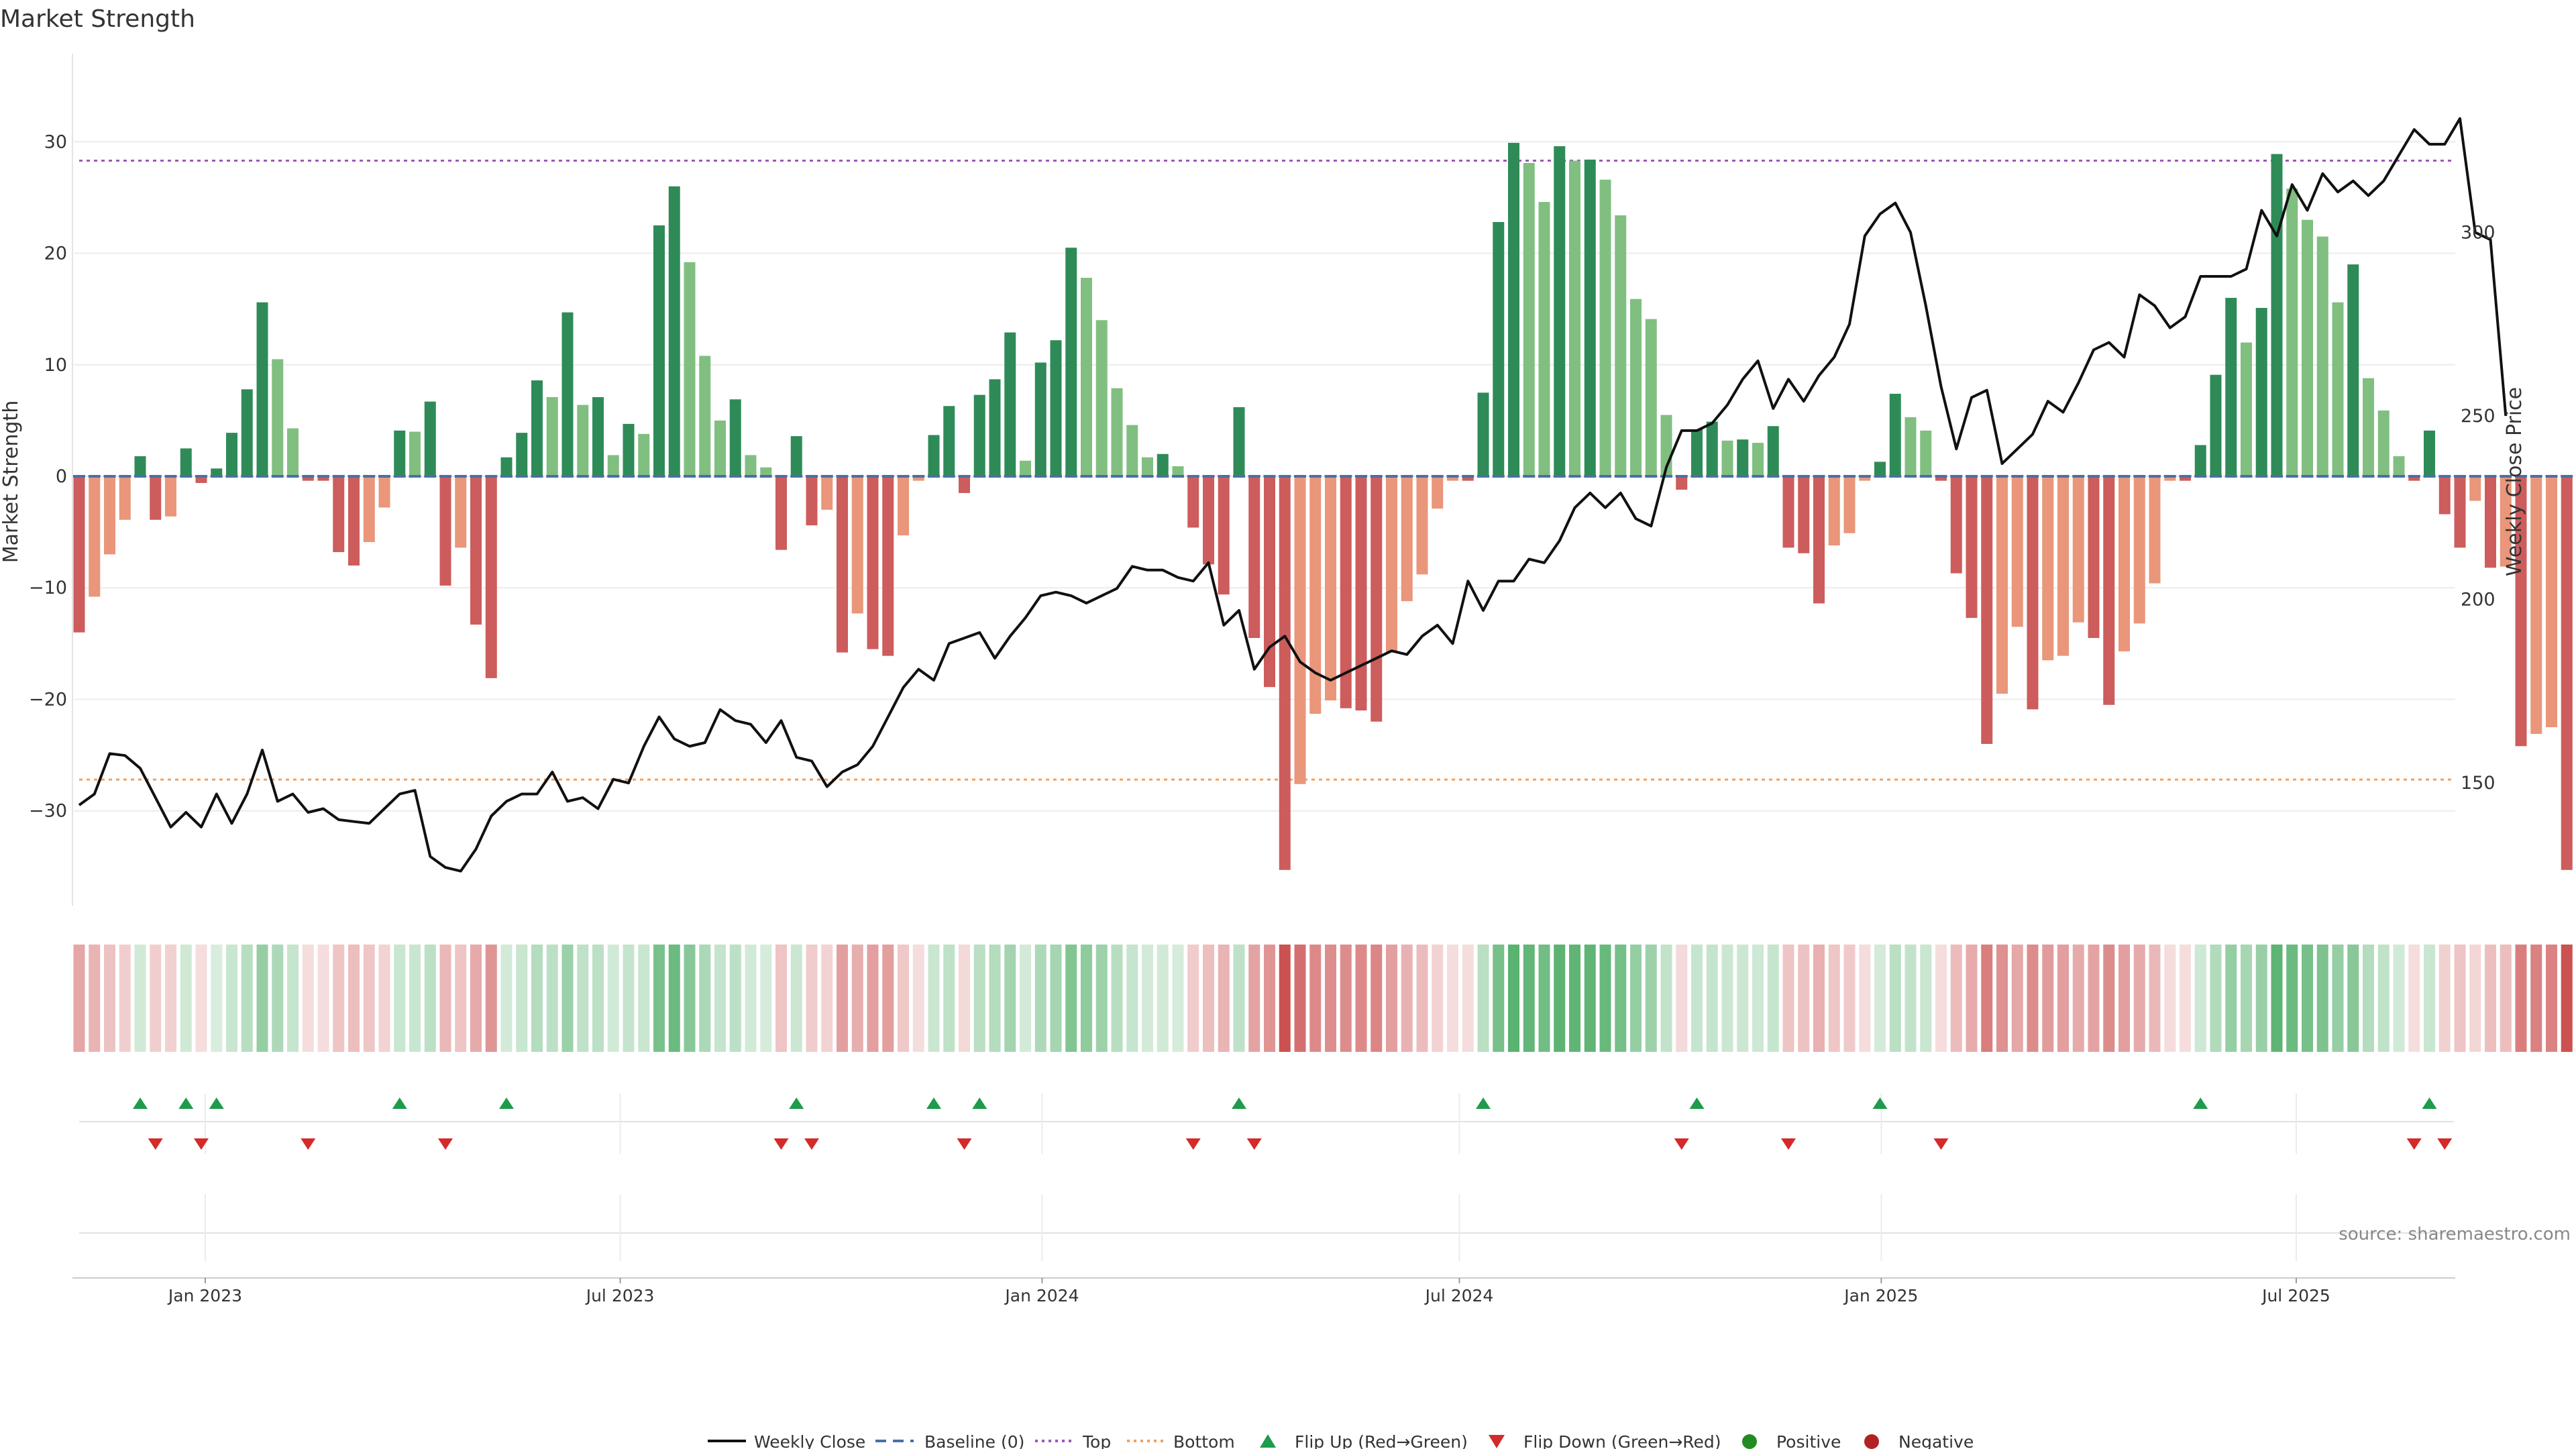 The image size is (2576, 1449). Describe the element at coordinates (1936, 1440) in the screenshot. I see `legend-label-negative: Negative` at that location.